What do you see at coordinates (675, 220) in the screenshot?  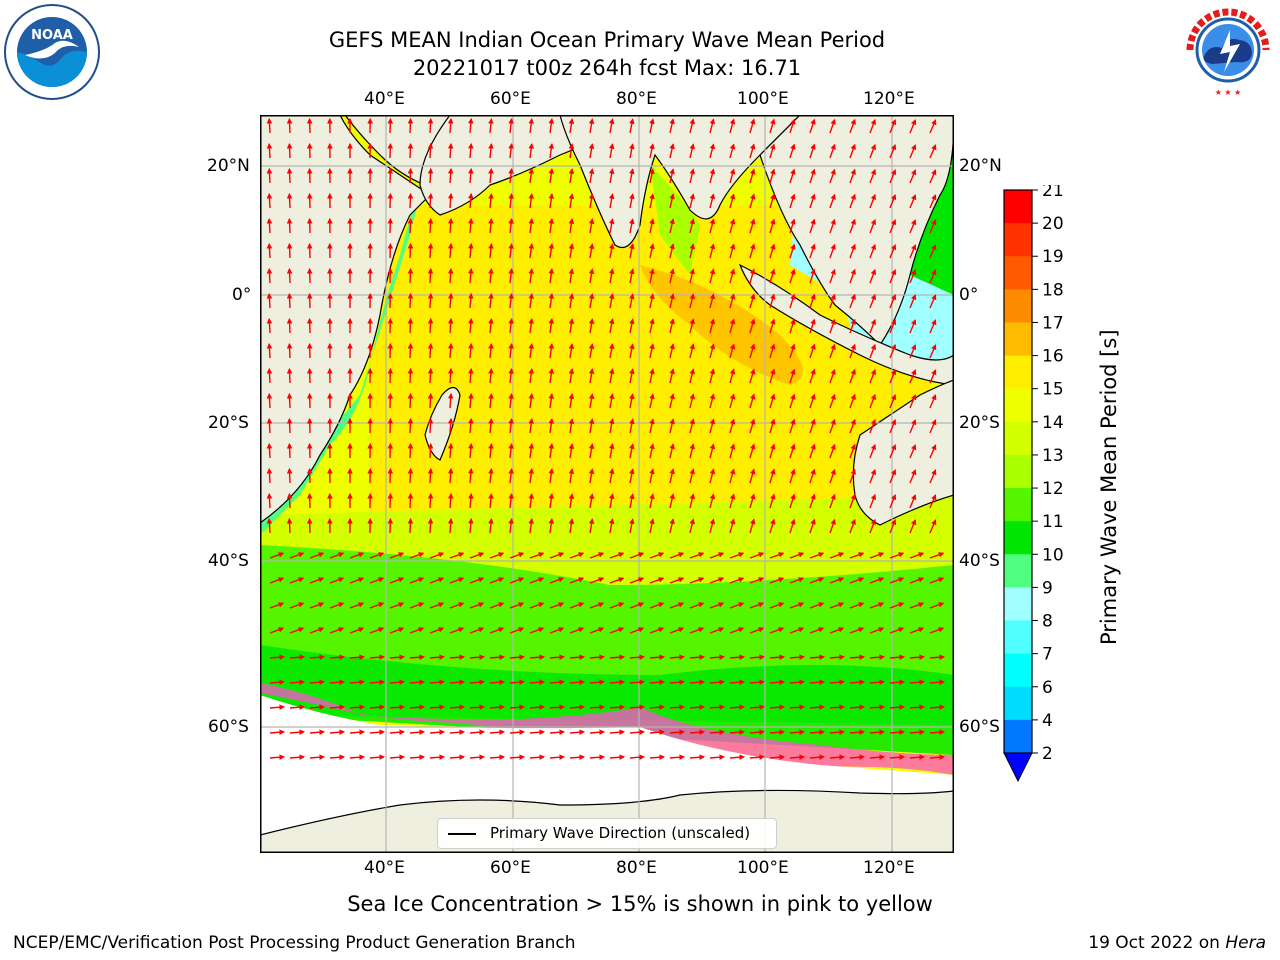 I see `ocean-band-bengal` at bounding box center [675, 220].